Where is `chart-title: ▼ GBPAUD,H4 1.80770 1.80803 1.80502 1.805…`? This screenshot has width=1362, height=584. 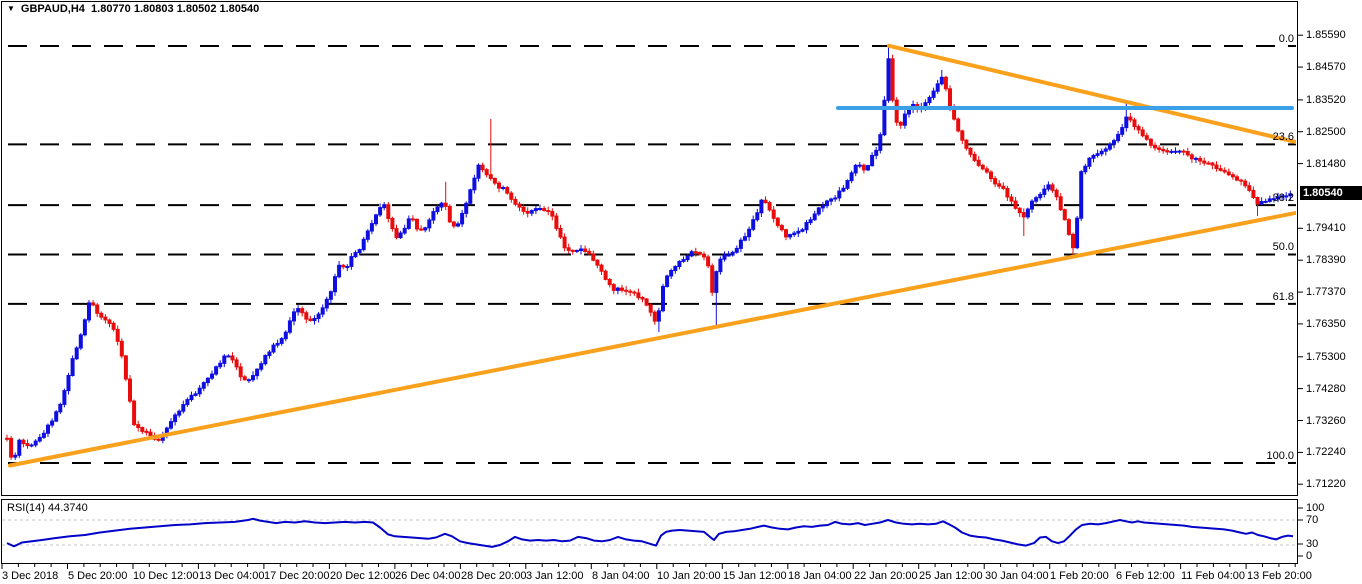
chart-title: ▼ GBPAUD,H4 1.80770 1.80803 1.80502 1.805… is located at coordinates (133, 9).